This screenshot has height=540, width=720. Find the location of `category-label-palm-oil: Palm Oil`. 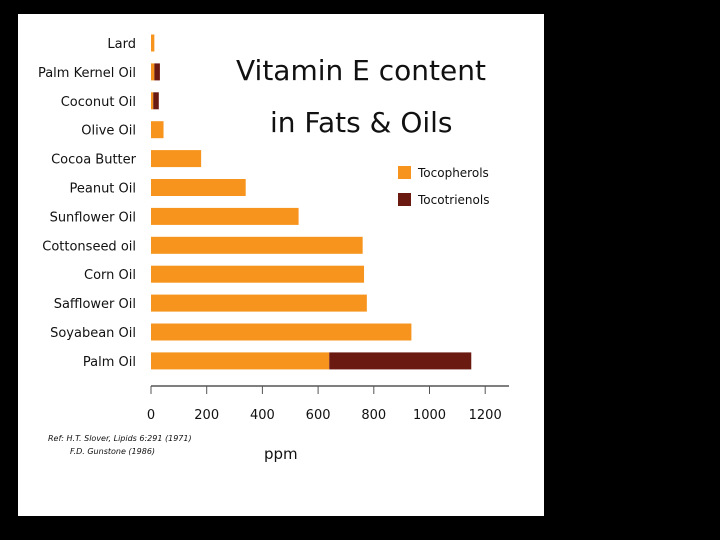

category-label-palm-oil: Palm Oil is located at coordinates (109, 362).